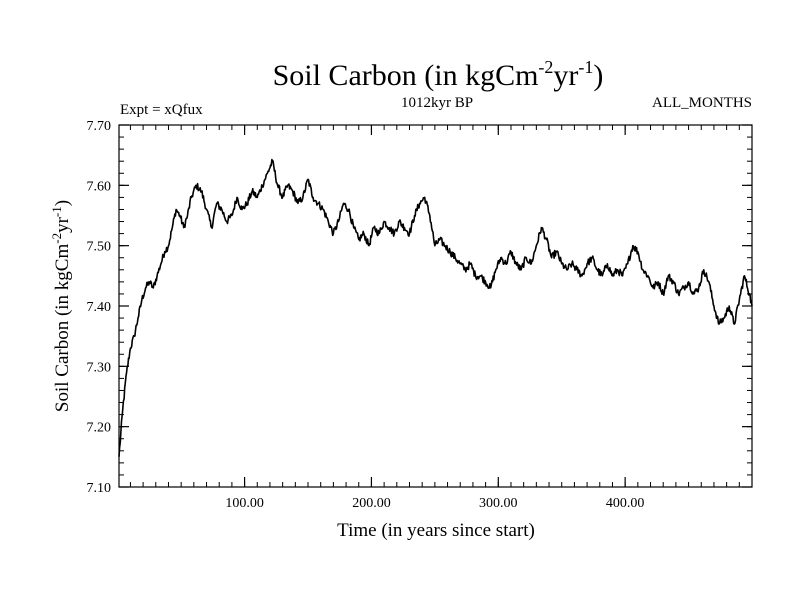  I want to click on y-axis-tick-labels: 7.10 7.20 7.30 7.40 7.50 7.60 7.70, so click(99, 307).